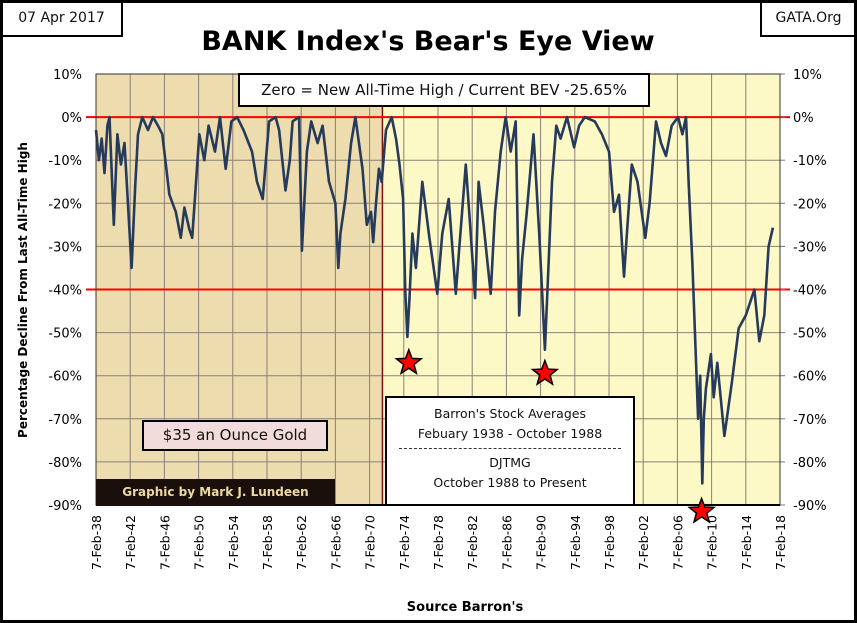 The width and height of the screenshot is (857, 623). What do you see at coordinates (199, 542) in the screenshot?
I see `x-tick-label: 7-Feb-50` at bounding box center [199, 542].